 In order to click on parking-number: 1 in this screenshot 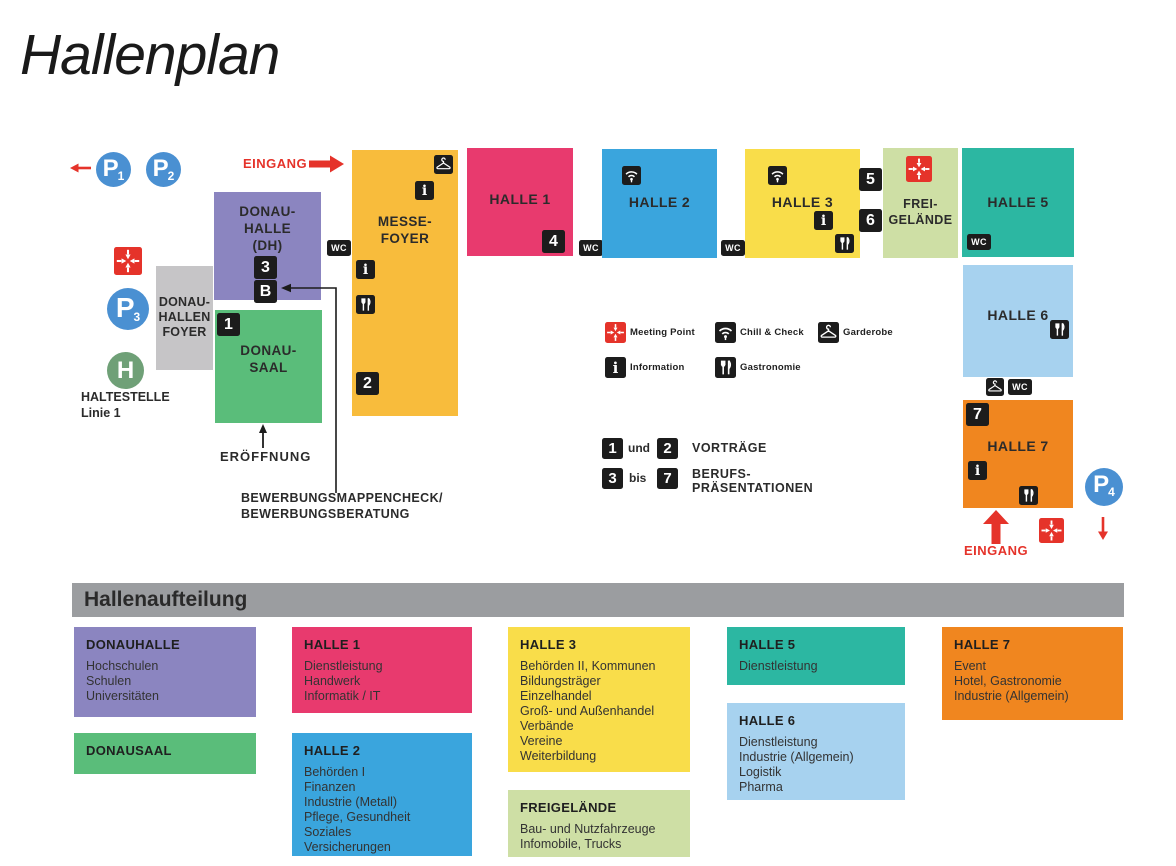, I will do `click(121, 176)`.